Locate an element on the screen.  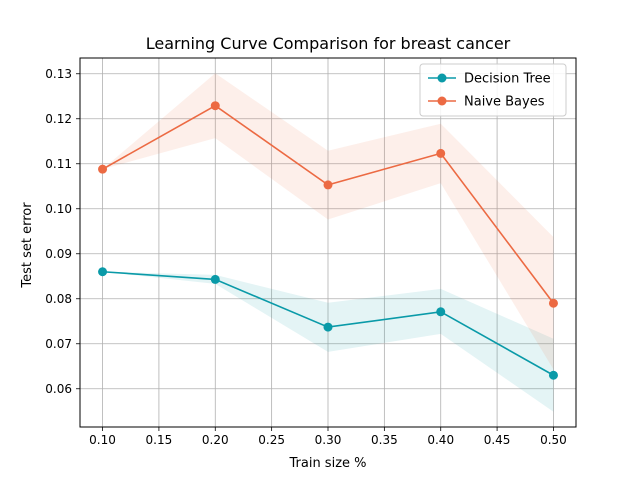
x-tick-label: 0.15 is located at coordinates (159, 440).